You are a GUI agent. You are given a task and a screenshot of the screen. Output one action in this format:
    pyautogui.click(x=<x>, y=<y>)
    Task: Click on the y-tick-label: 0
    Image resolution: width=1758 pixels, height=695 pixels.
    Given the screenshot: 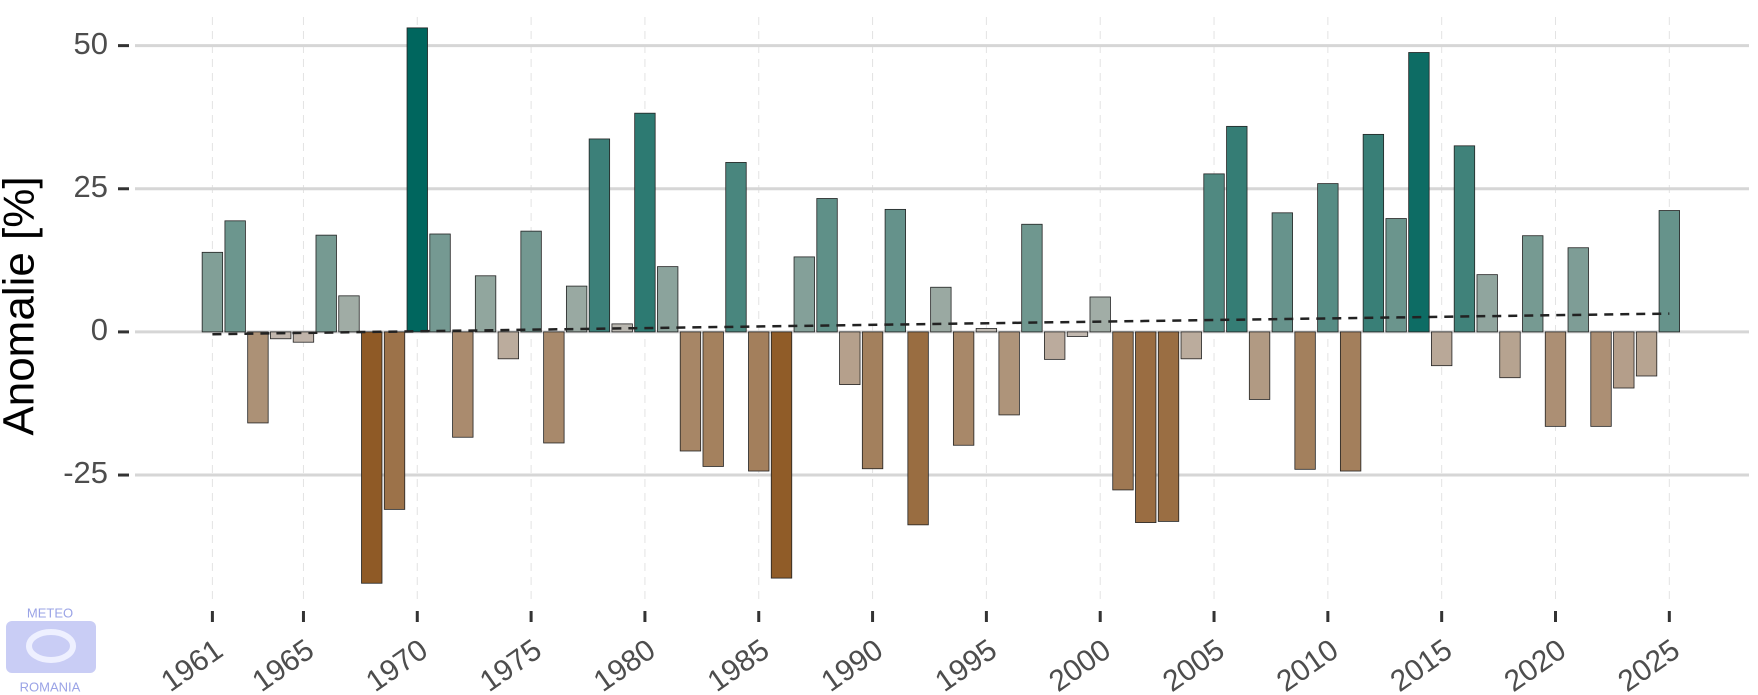 What is the action you would take?
    pyautogui.click(x=99, y=329)
    